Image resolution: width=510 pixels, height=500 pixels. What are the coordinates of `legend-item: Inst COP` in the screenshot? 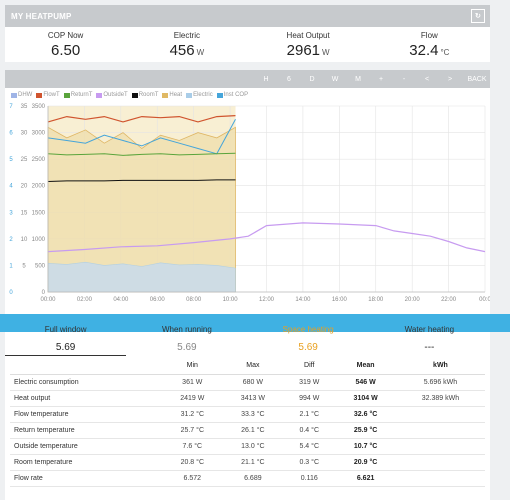 It's located at (232, 95).